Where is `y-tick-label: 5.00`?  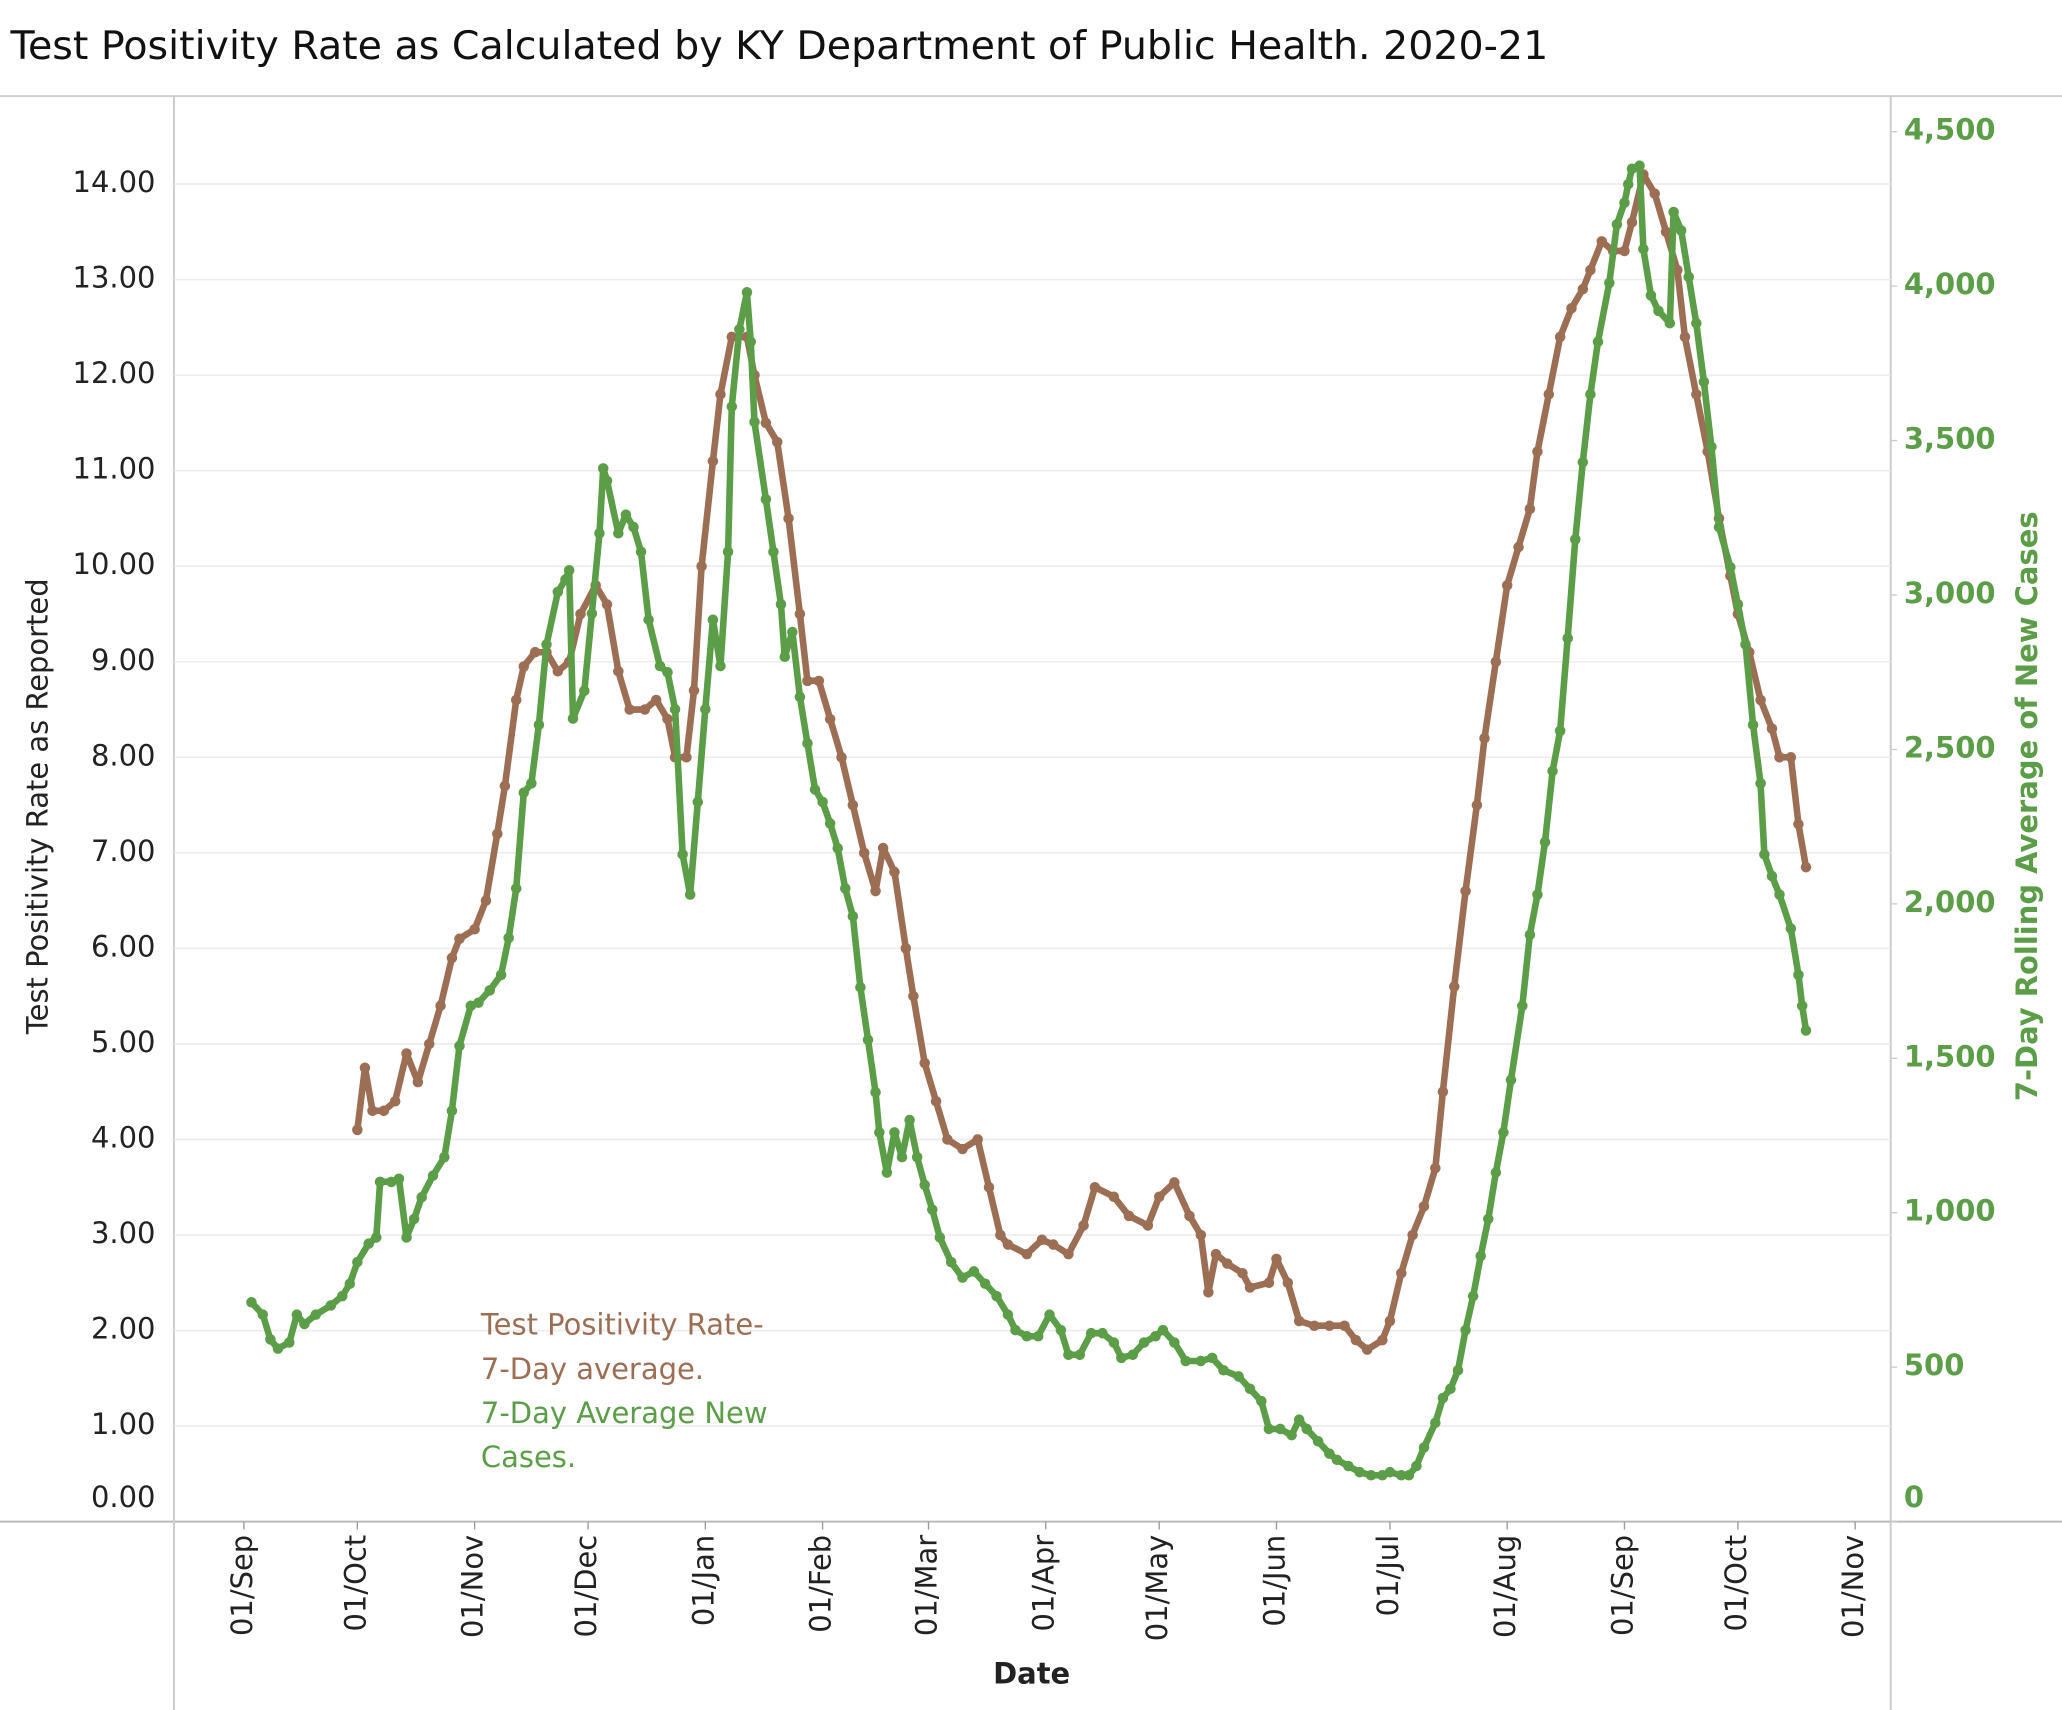 y-tick-label: 5.00 is located at coordinates (123, 1042).